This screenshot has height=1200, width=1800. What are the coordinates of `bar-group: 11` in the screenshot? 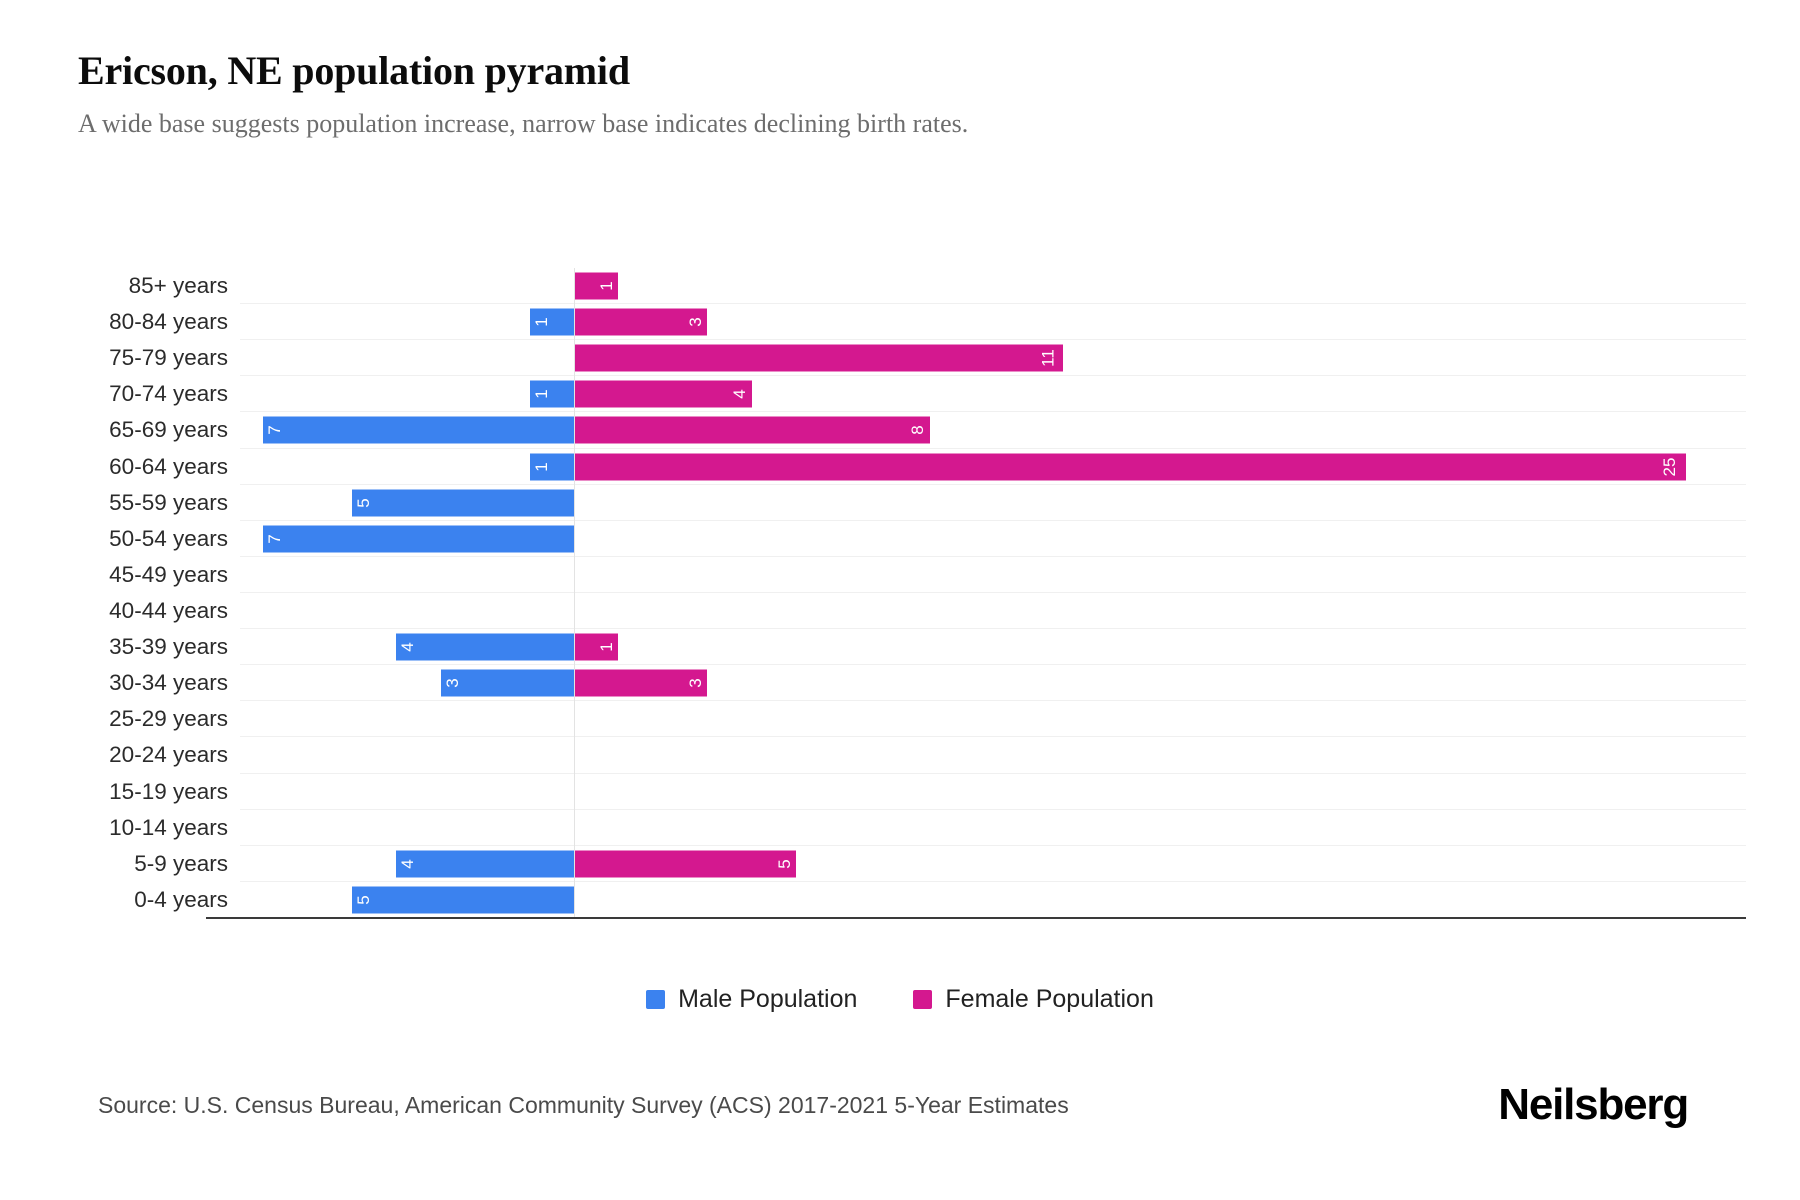 It's located at (993, 358).